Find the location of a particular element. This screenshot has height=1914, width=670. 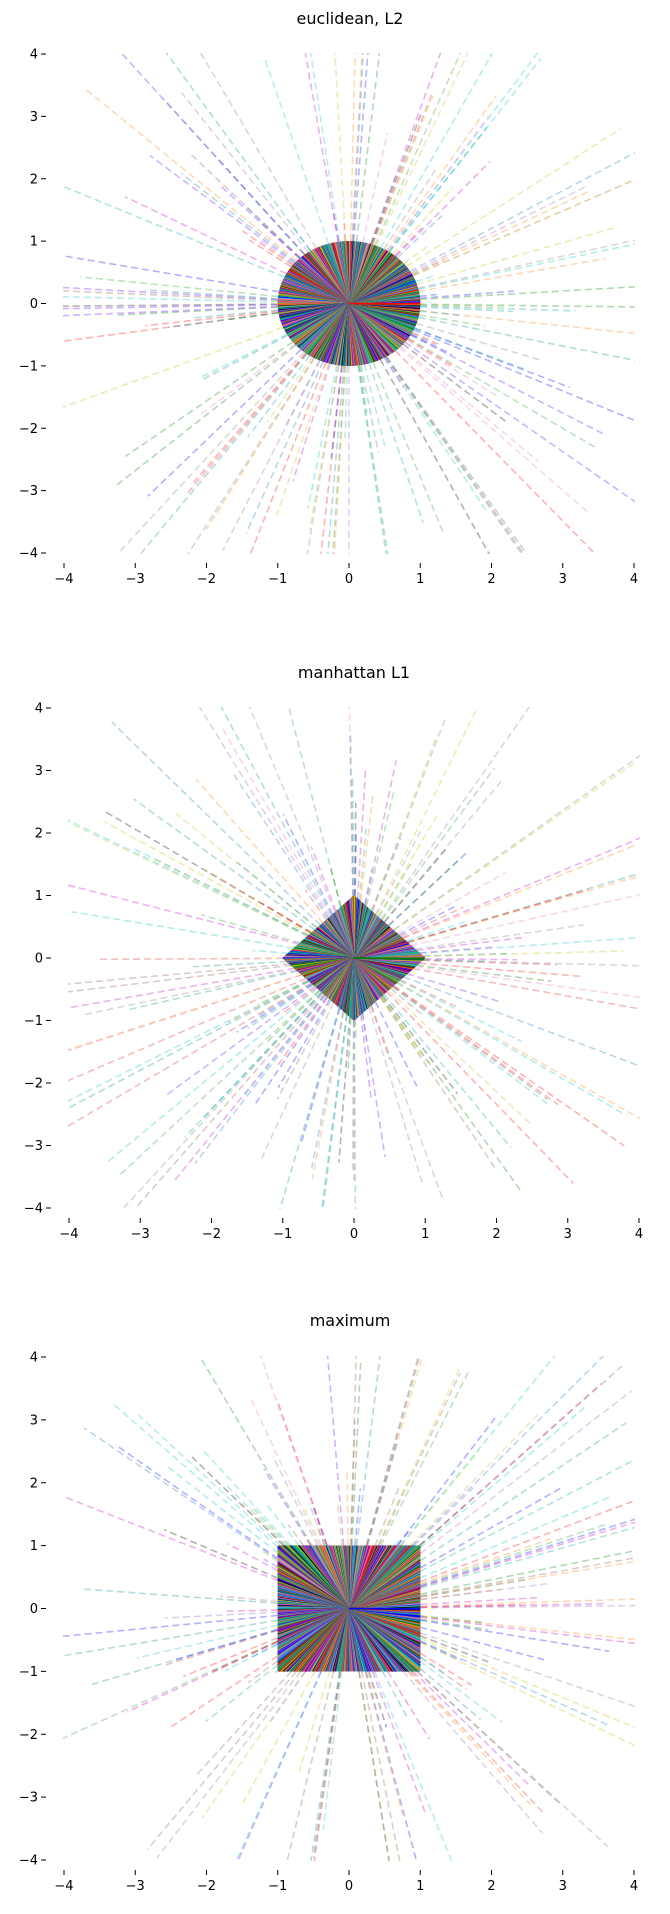

x-tick-label: −3 is located at coordinates (135, 1886).